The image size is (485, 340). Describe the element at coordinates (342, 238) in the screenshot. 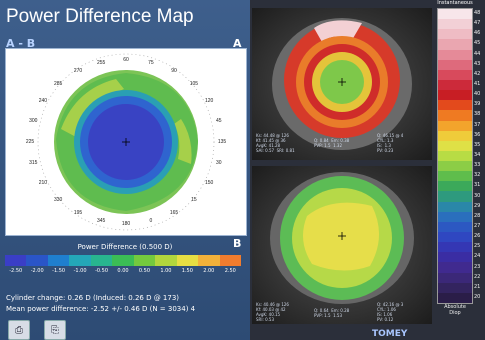

I see `eye-map-bottom-graphic` at that location.